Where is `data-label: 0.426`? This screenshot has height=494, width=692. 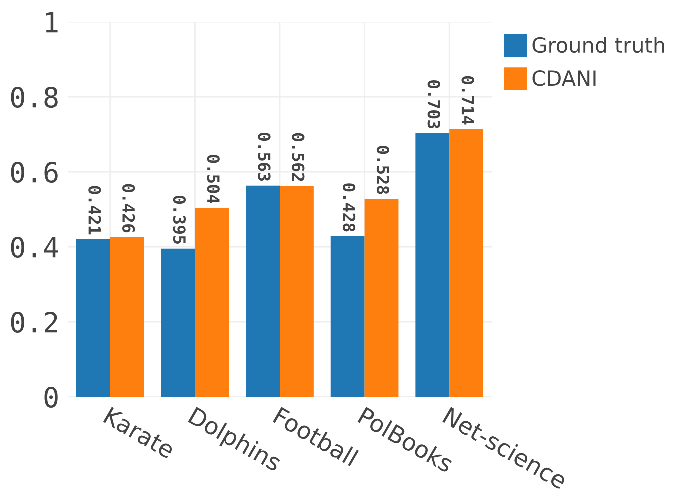 data-label: 0.426 is located at coordinates (129, 208).